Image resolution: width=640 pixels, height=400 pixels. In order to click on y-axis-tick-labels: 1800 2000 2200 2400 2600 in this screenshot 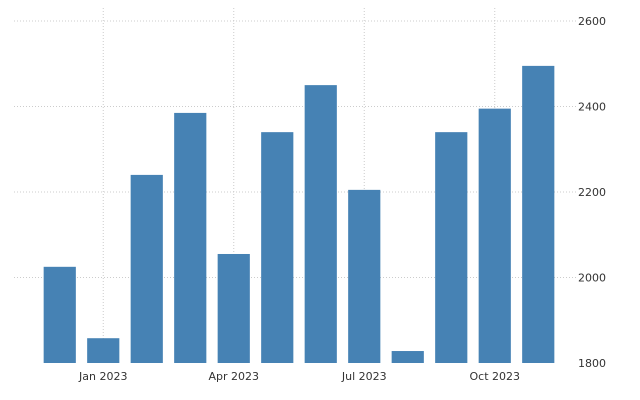, I will do `click(592, 192)`.